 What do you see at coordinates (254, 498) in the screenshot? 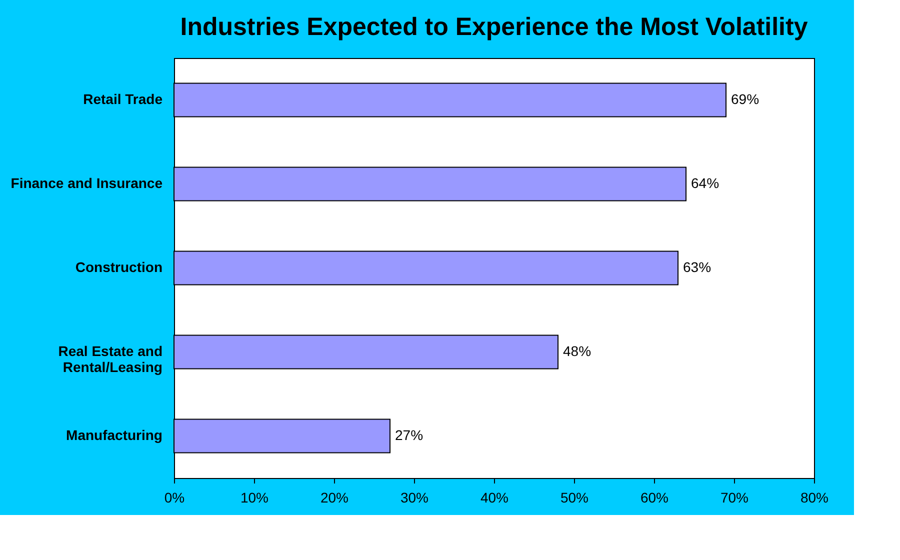
I see `x-tick-label: 10%` at bounding box center [254, 498].